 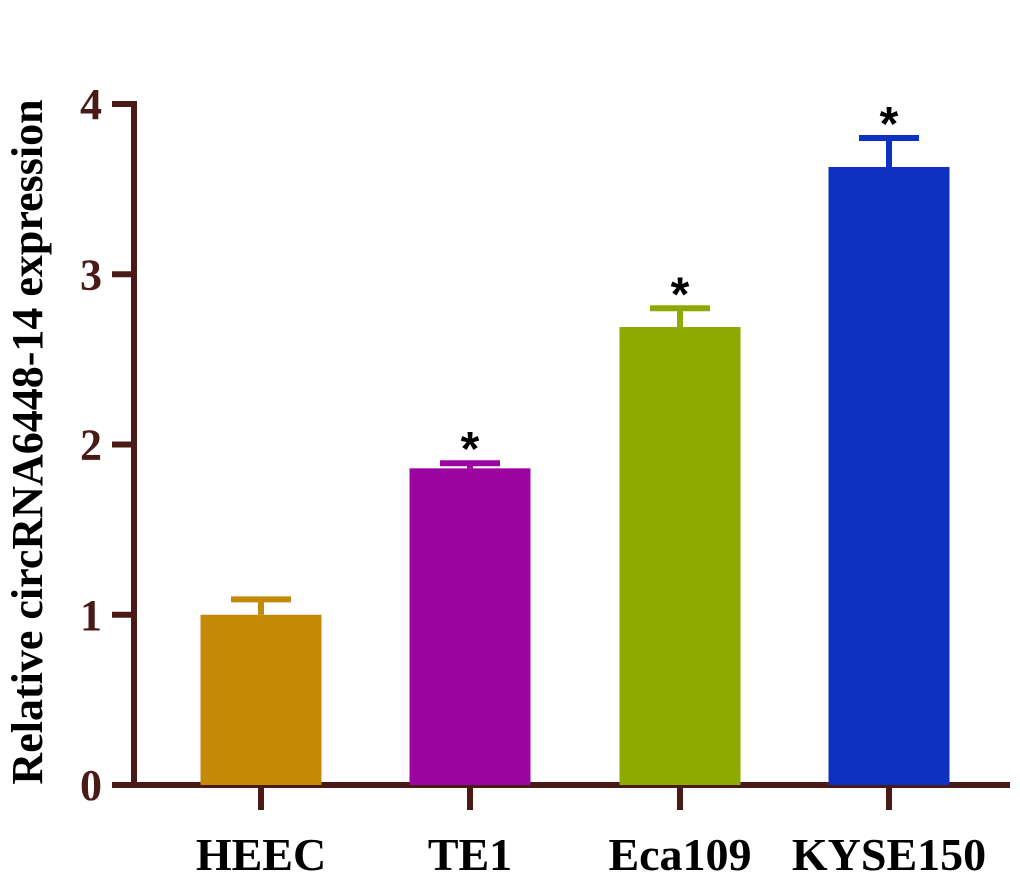 I want to click on y-tick-label: 2, so click(x=91, y=445).